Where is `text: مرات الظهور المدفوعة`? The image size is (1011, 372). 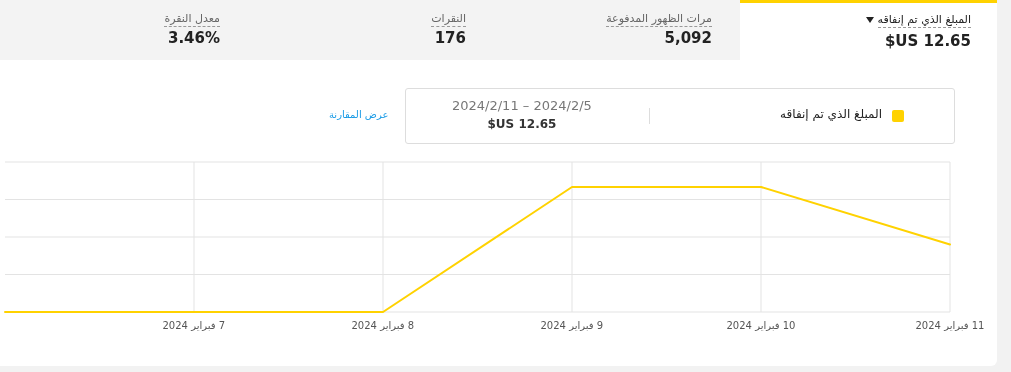
text: مرات الظهور المدفوعة is located at coordinates (659, 19).